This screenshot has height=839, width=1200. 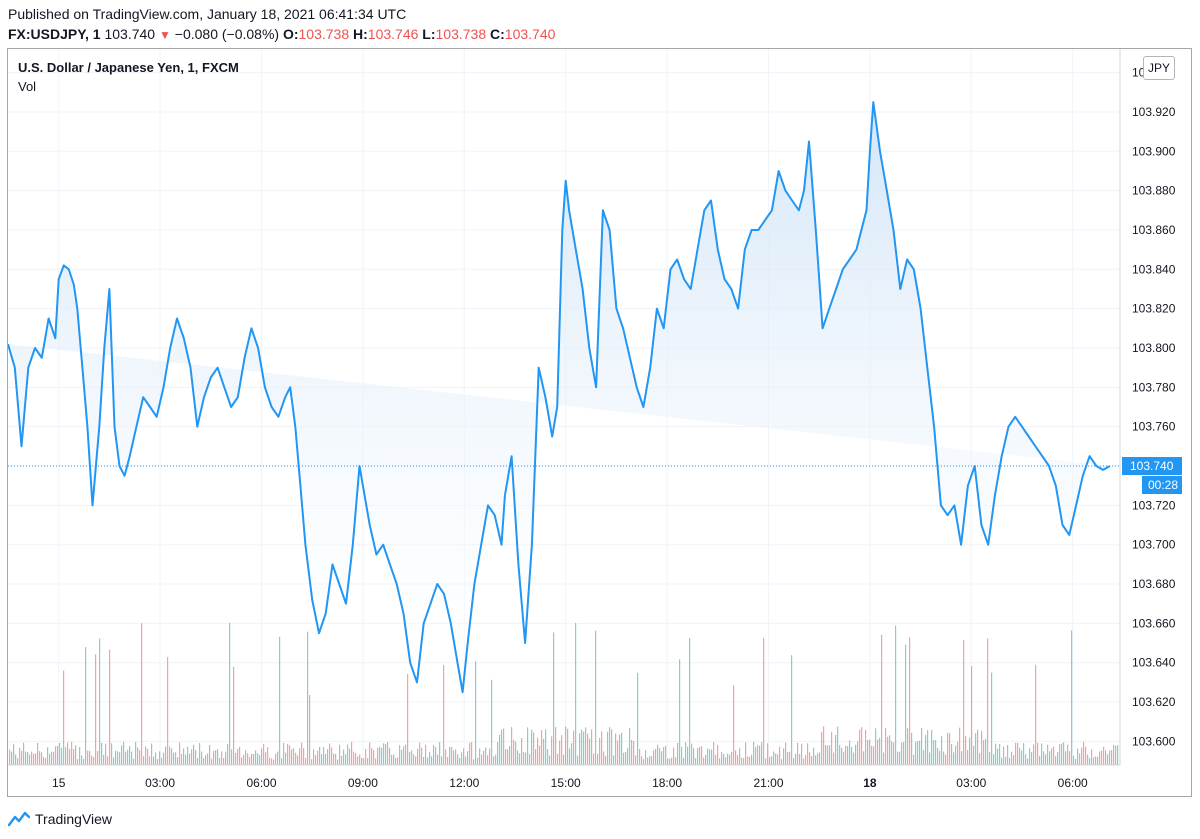 I want to click on brand-name: TradingView, so click(x=74, y=819).